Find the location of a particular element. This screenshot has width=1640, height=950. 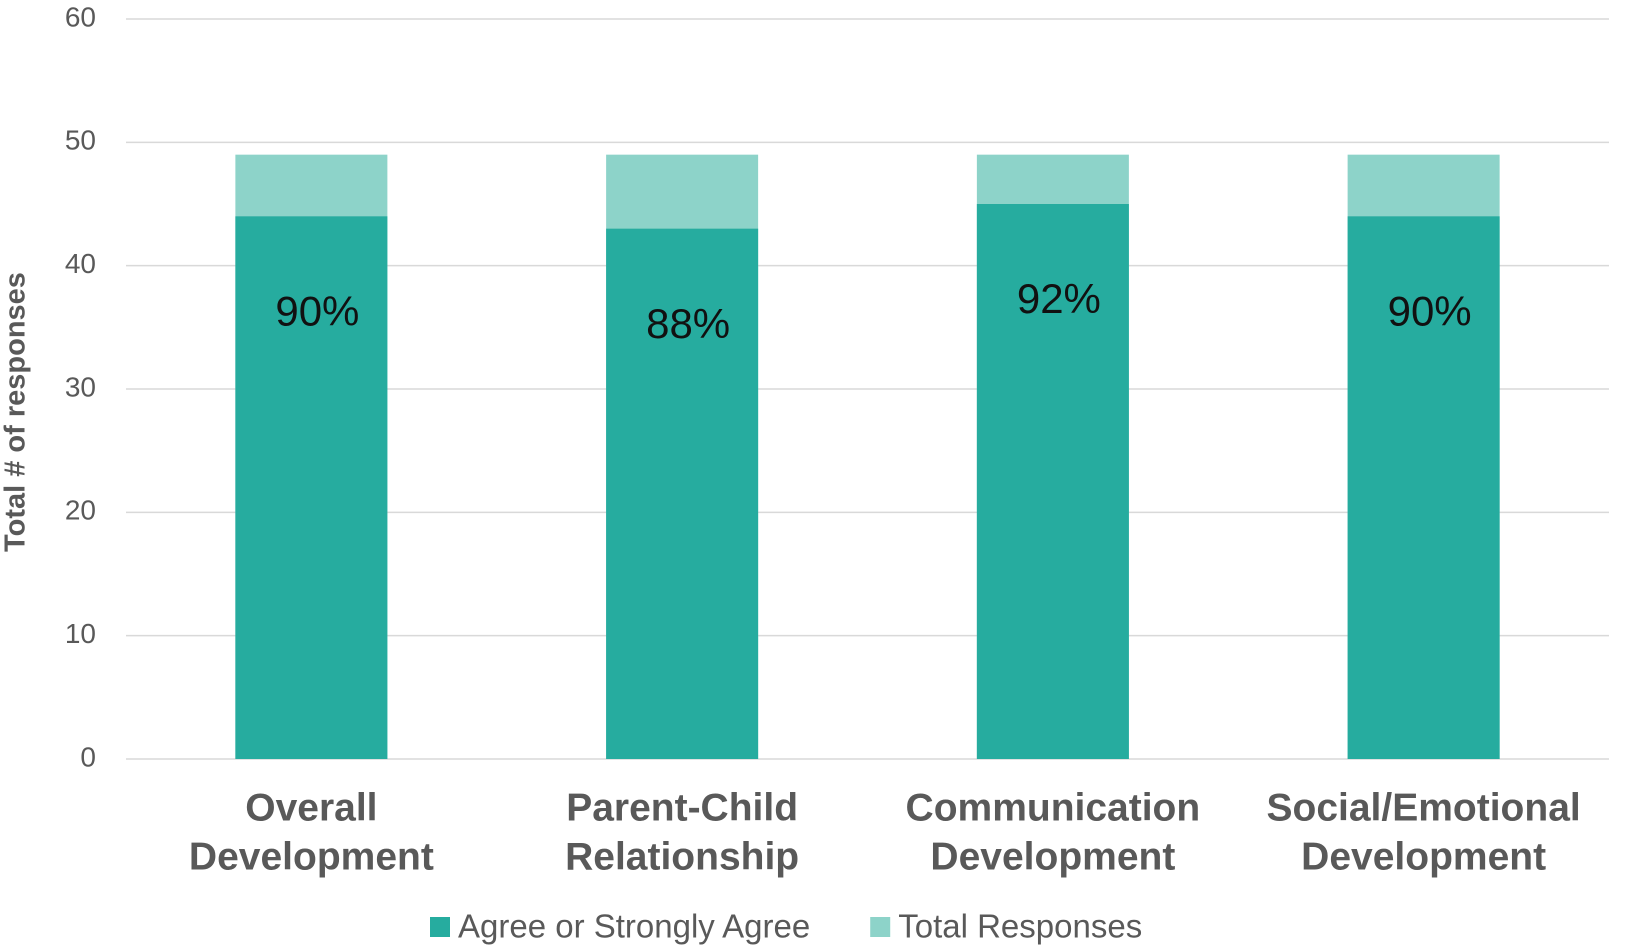

y-tick-label: 30 is located at coordinates (80, 386).